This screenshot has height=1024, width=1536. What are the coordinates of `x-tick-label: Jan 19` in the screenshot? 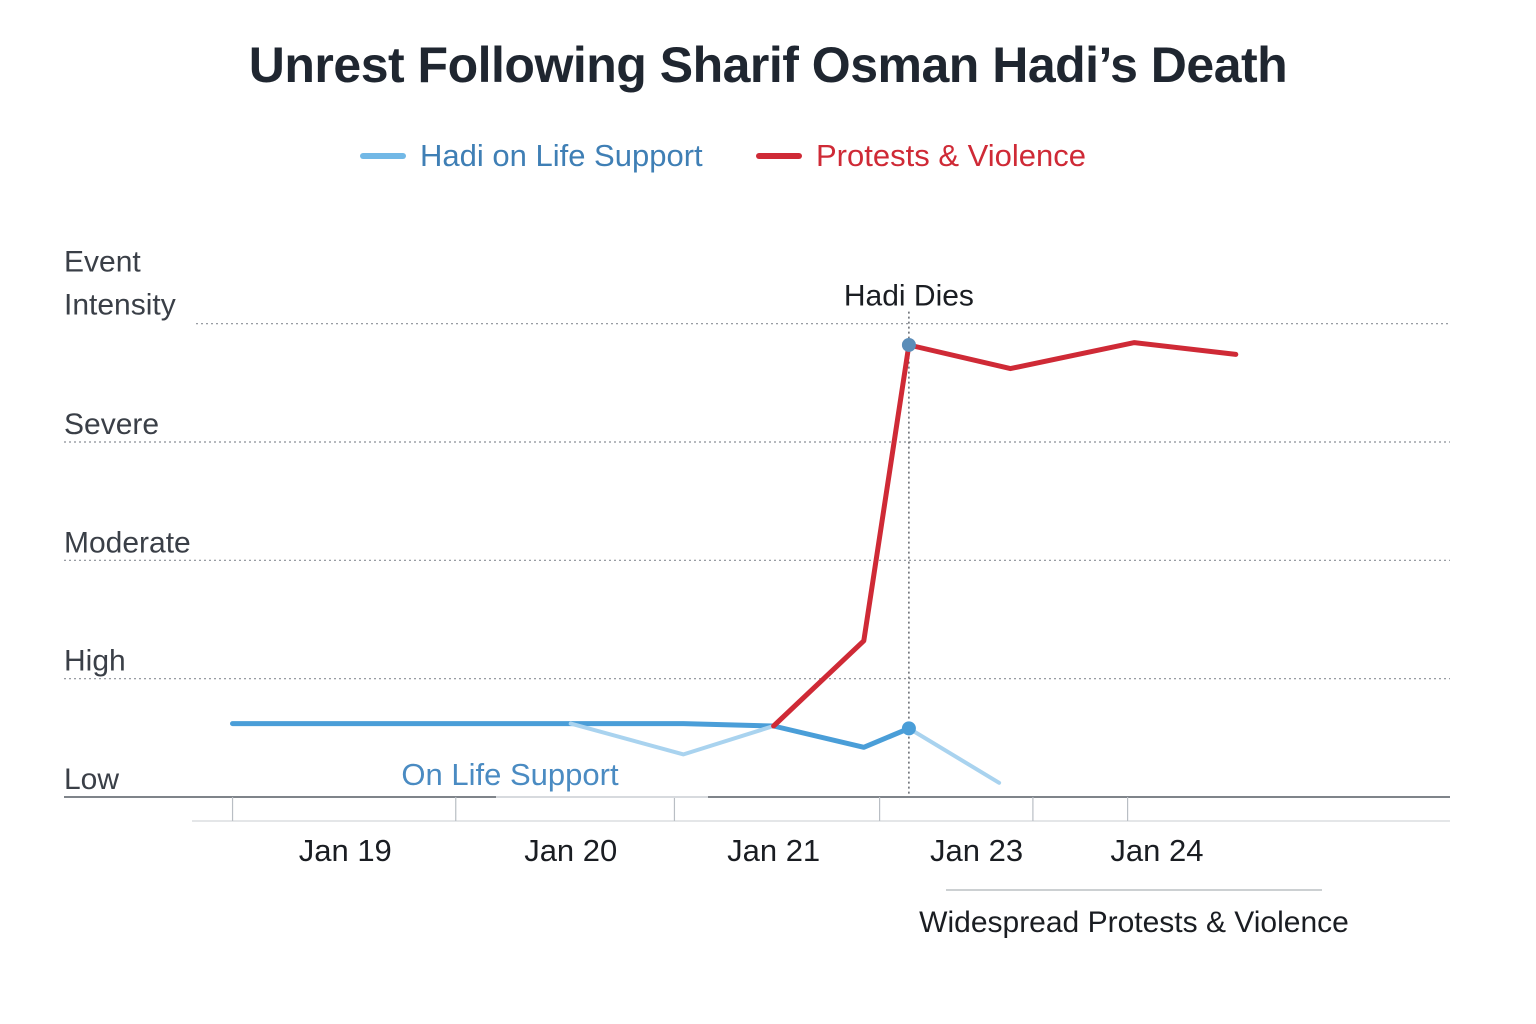 It's located at (345, 850).